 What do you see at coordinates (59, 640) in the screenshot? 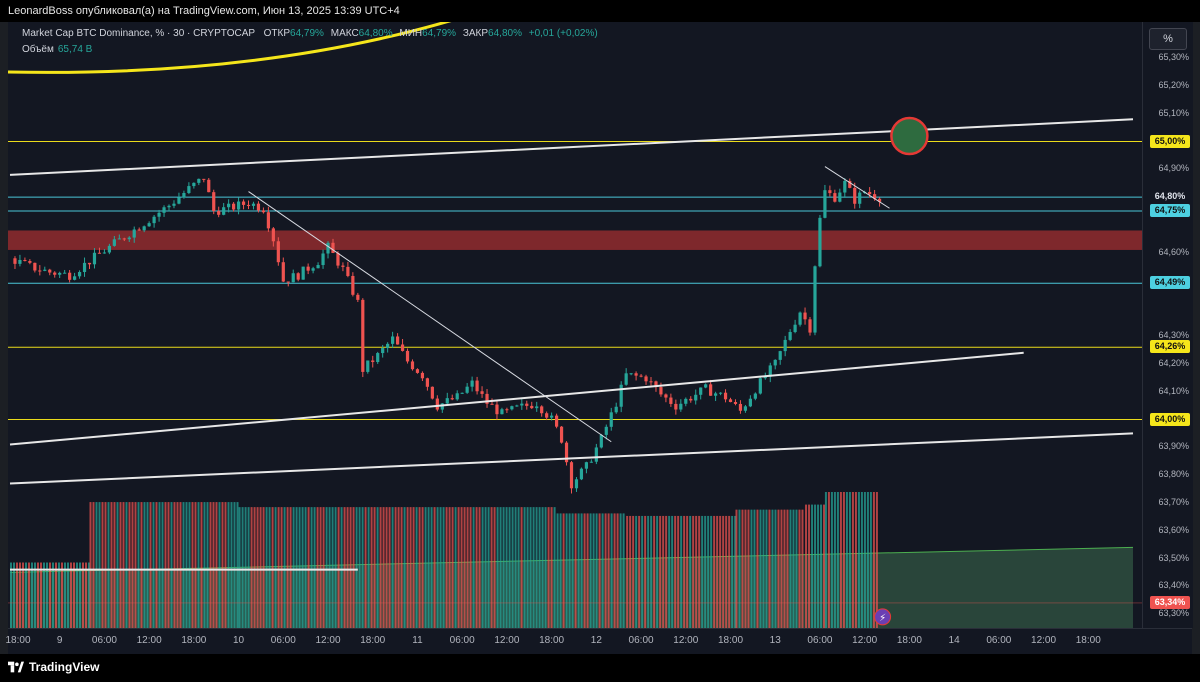
I see `time-tick-label: 9` at bounding box center [59, 640].